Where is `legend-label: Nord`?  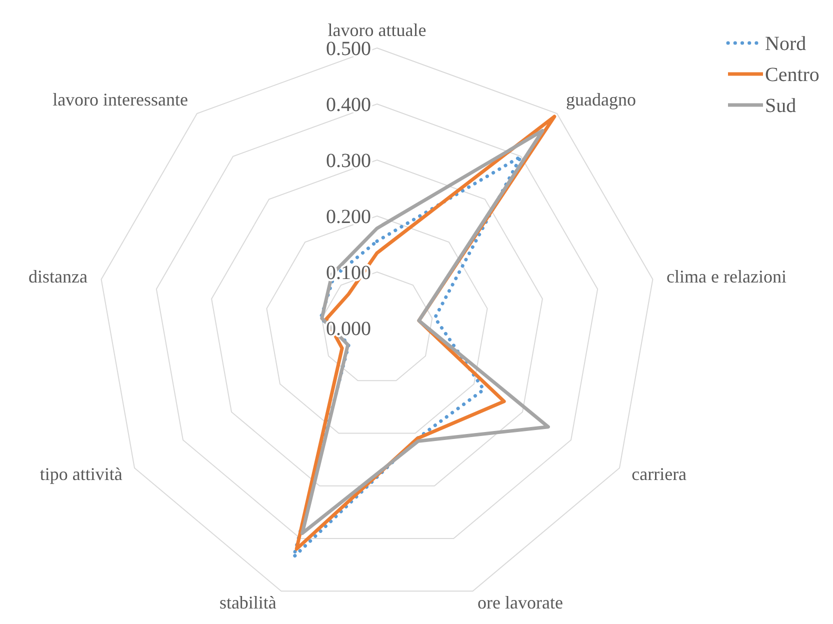 legend-label: Nord is located at coordinates (785, 44).